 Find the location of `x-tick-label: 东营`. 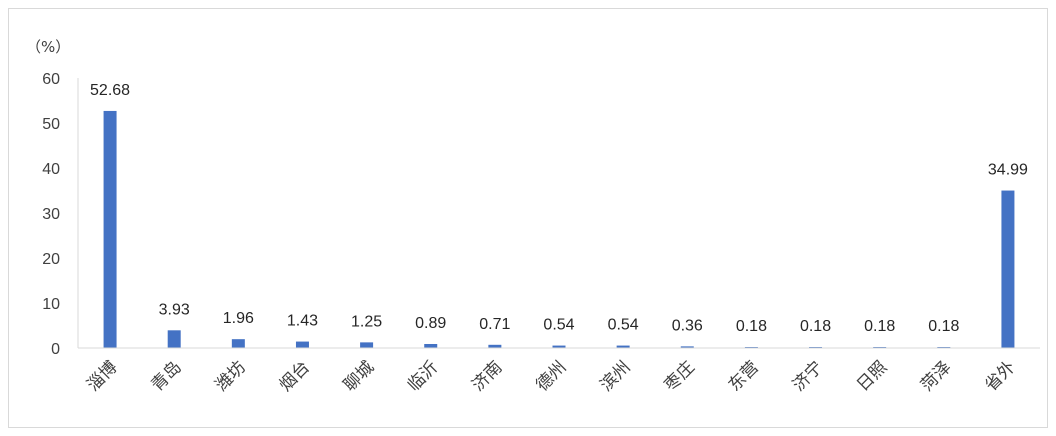

x-tick-label: 东营 is located at coordinates (744, 376).